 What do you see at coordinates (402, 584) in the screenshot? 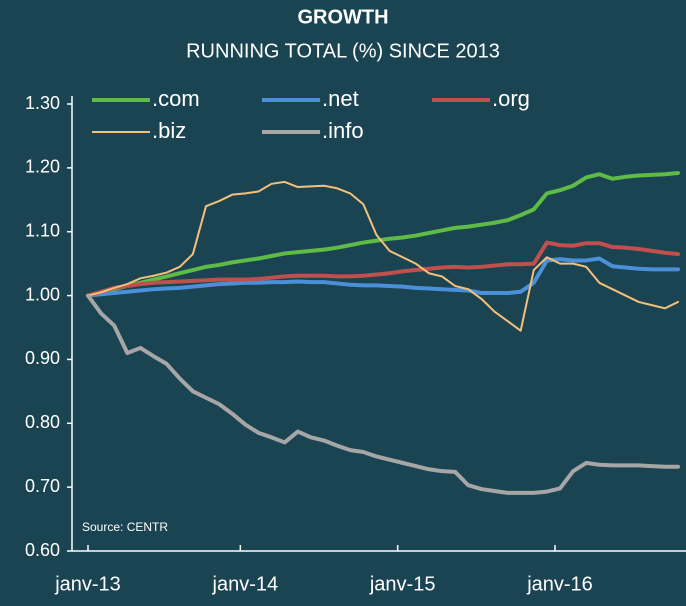
I see `x-tick-label: janv-15` at bounding box center [402, 584].